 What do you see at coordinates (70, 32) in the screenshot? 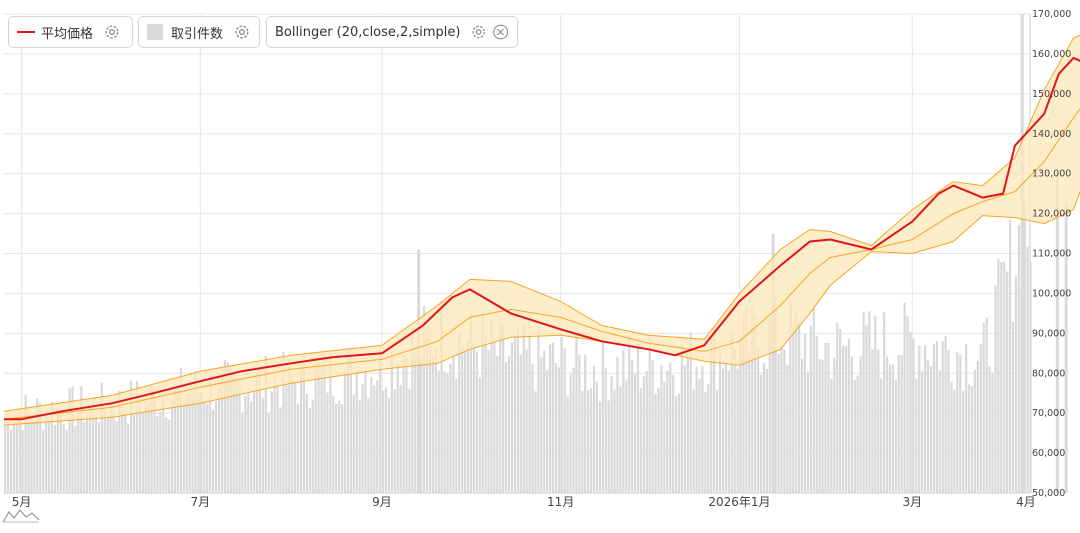
I see `legend-price: 平均価格` at bounding box center [70, 32].